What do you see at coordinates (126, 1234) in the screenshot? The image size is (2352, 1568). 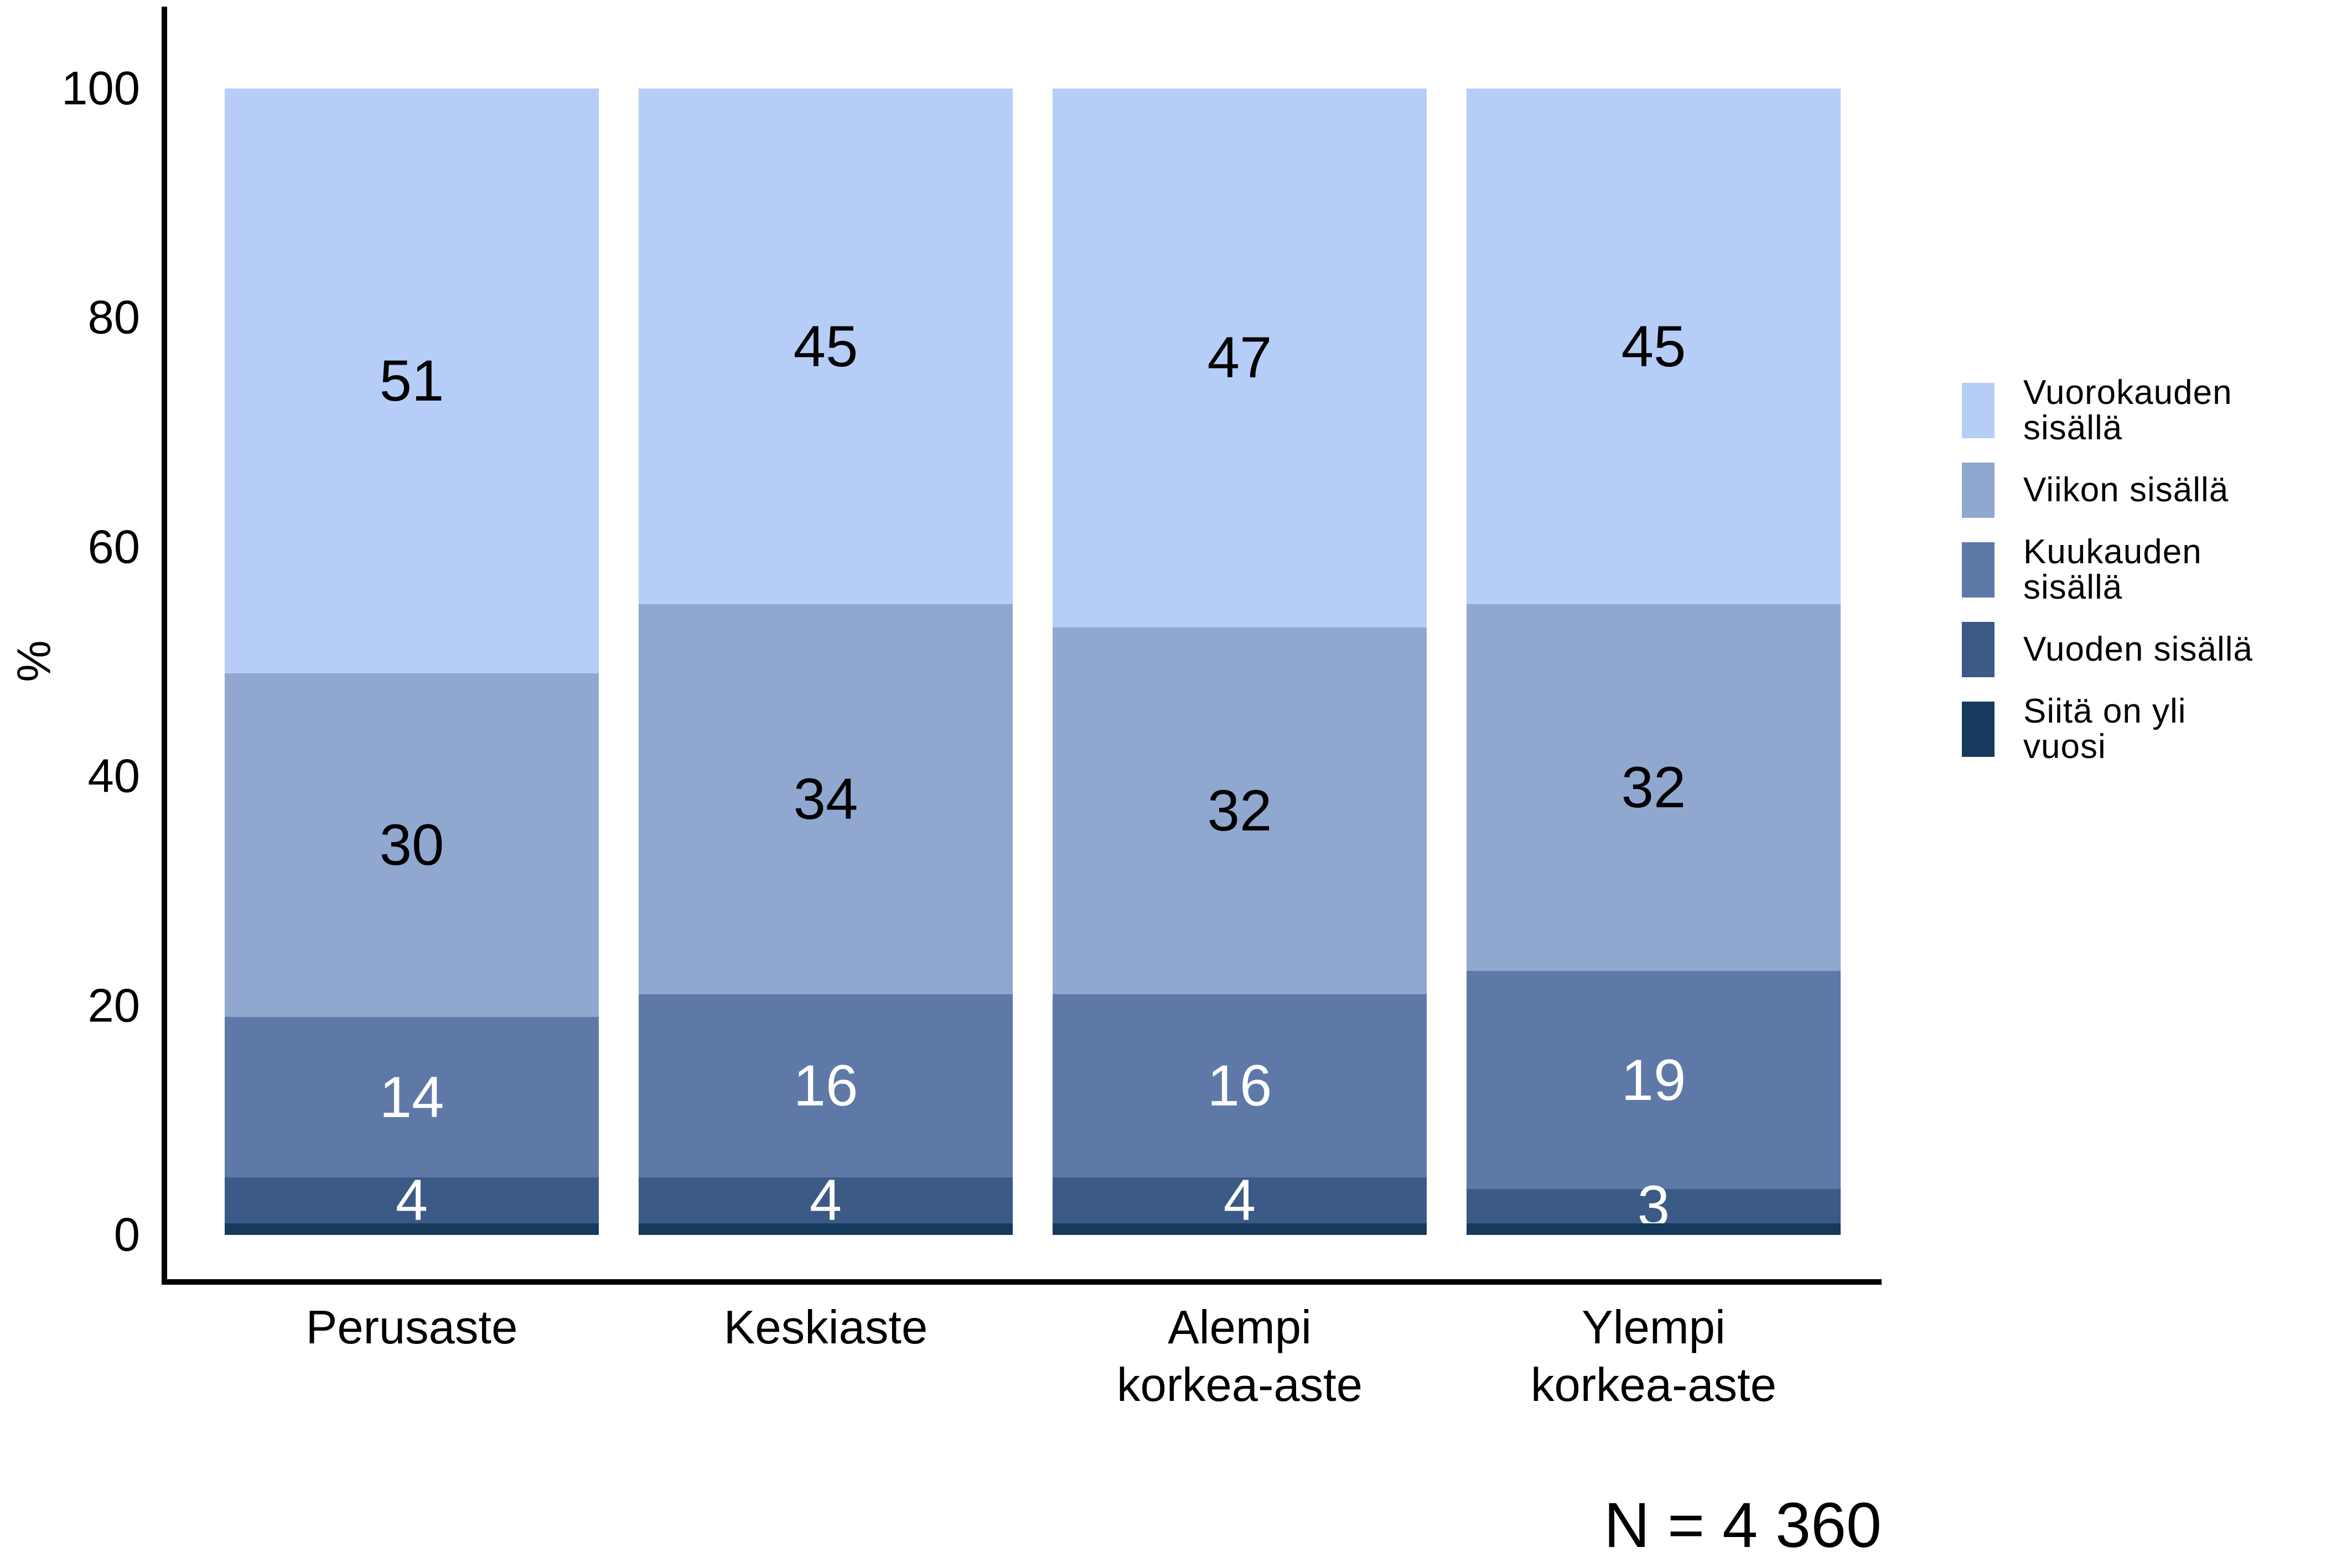 I see `y-tick-label: 0` at bounding box center [126, 1234].